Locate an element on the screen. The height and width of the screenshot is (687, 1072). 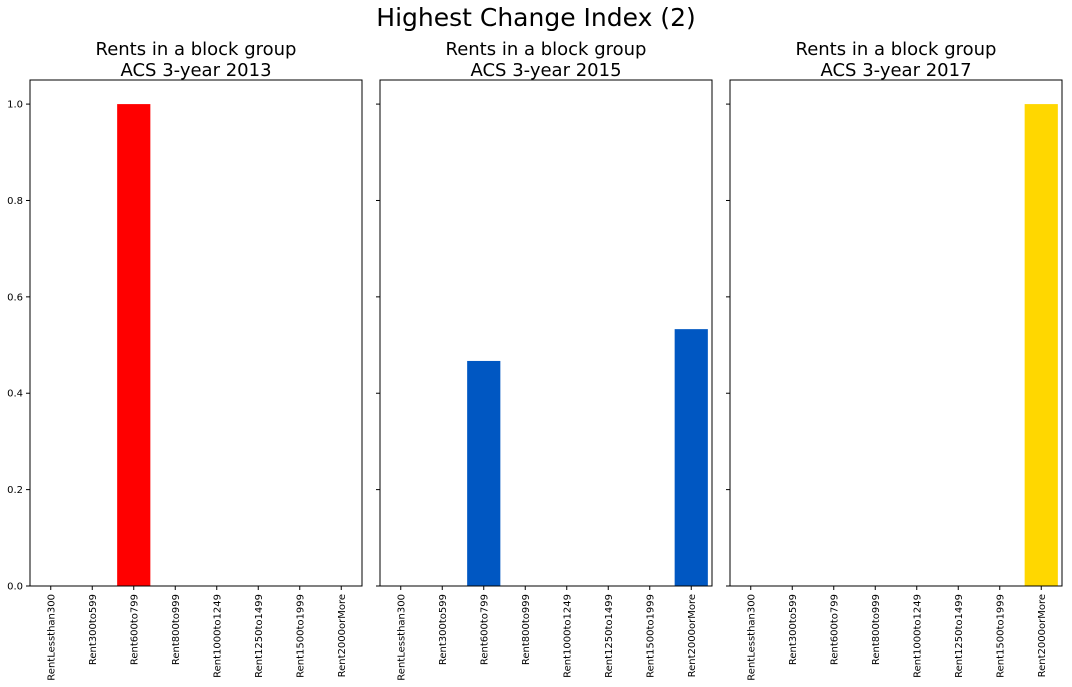
y-tick-label: 0.4 is located at coordinates (15, 394).